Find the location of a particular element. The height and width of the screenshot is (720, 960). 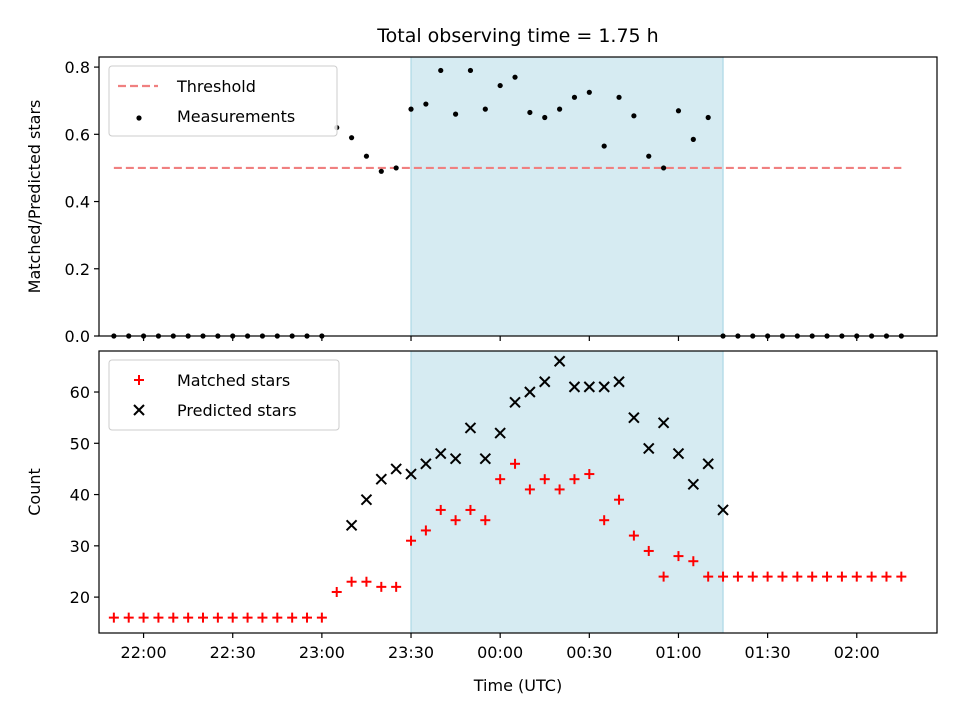

legend-label: Predicted stars is located at coordinates (237, 410).